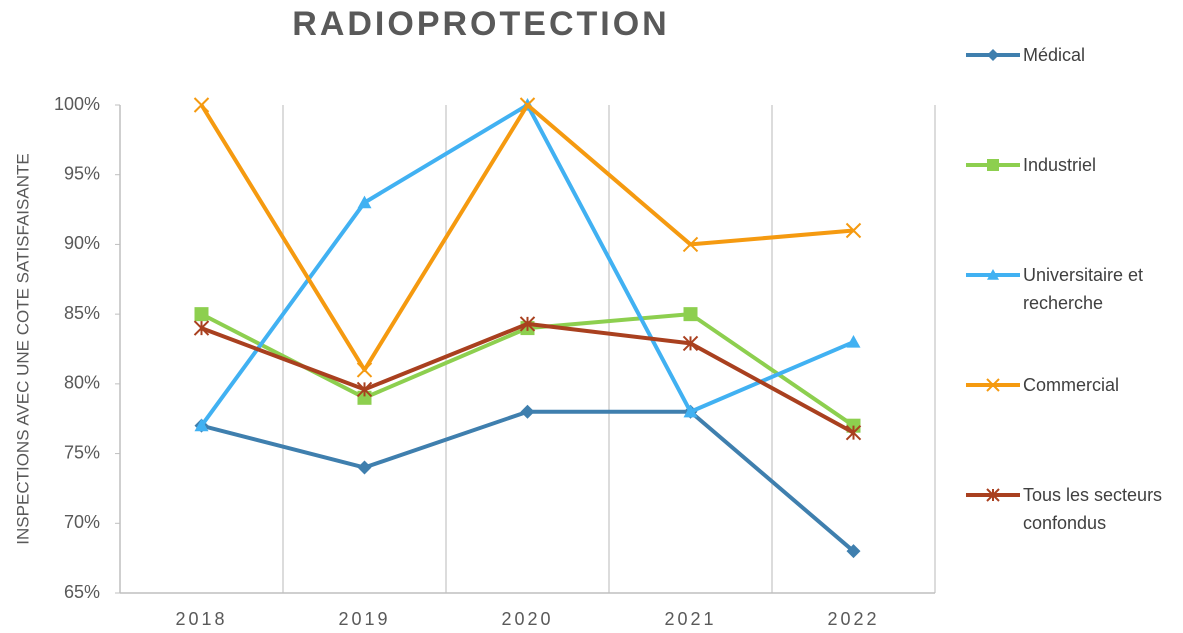 Image resolution: width=1183 pixels, height=633 pixels. I want to click on x-tick-label: 2019, so click(364, 619).